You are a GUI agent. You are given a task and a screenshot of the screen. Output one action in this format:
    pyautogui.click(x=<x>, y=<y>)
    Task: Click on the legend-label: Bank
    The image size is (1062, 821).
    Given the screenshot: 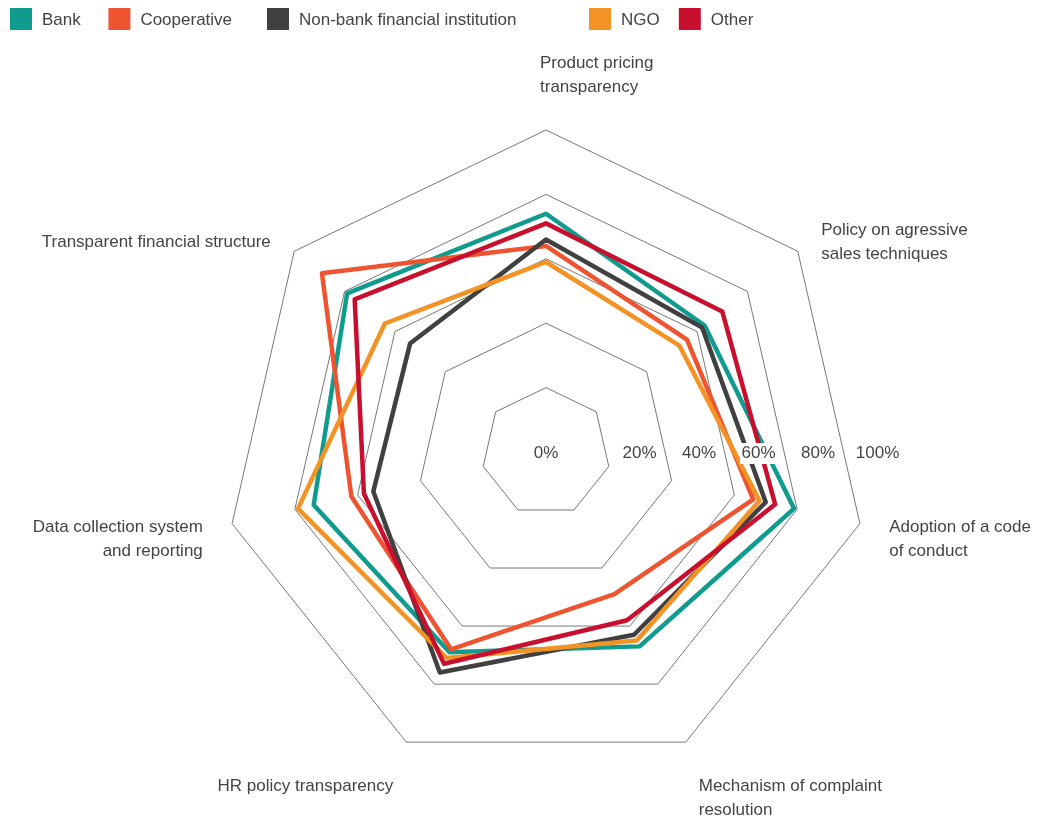 What is the action you would take?
    pyautogui.click(x=62, y=19)
    